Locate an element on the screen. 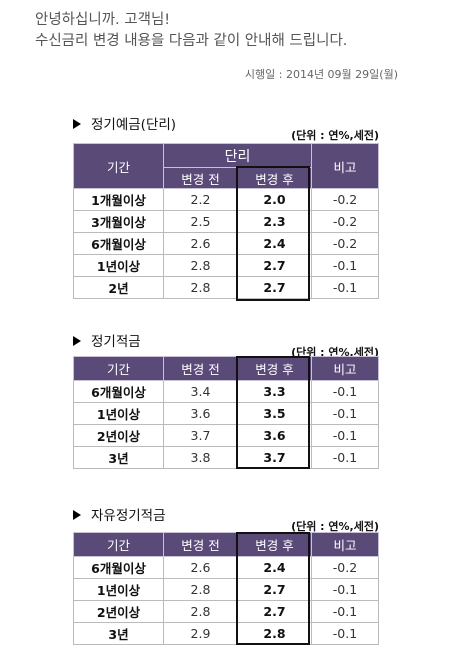  before-cell: 3.4 is located at coordinates (200, 391).